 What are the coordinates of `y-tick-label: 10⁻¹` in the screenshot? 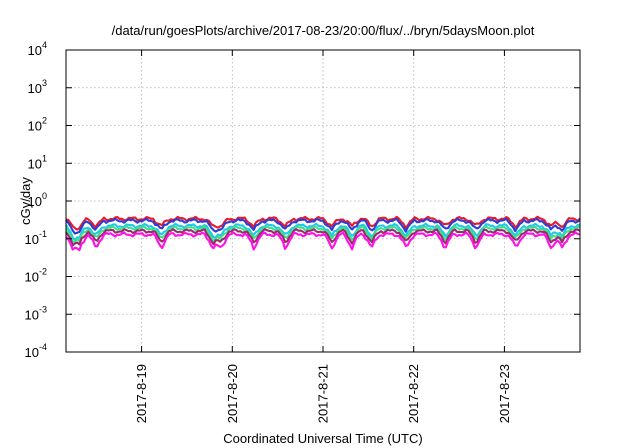 It's located at (36, 238).